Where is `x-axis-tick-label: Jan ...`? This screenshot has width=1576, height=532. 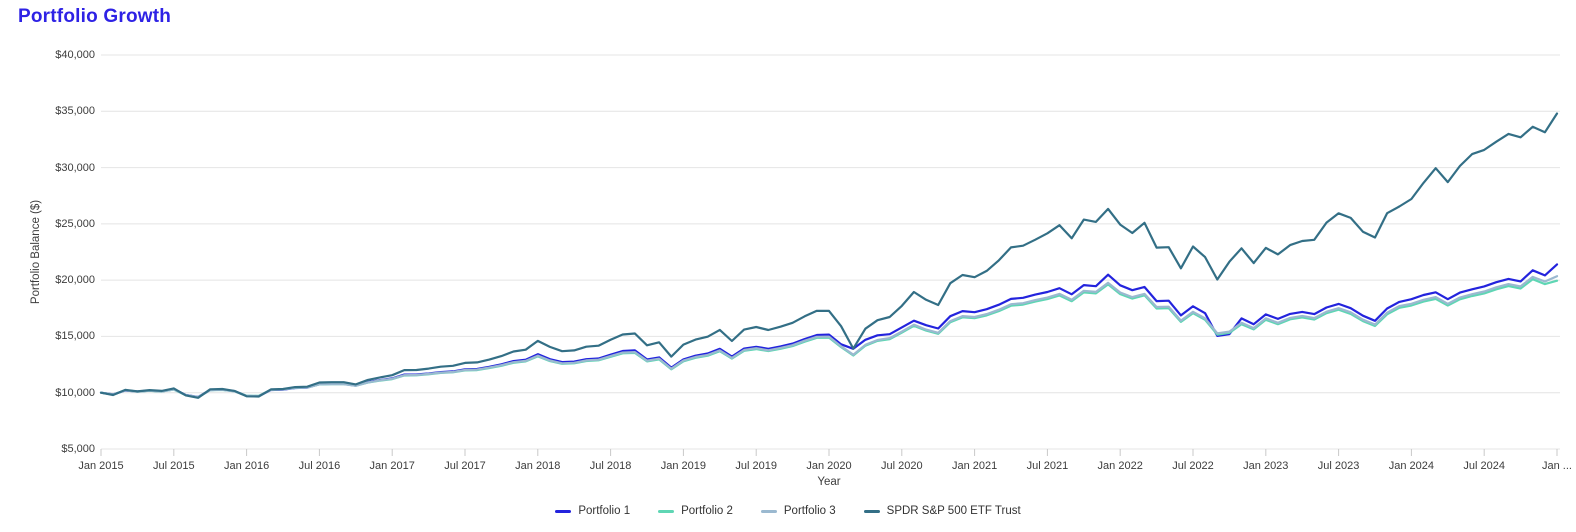
x-axis-tick-label: Jan ... is located at coordinates (1557, 466).